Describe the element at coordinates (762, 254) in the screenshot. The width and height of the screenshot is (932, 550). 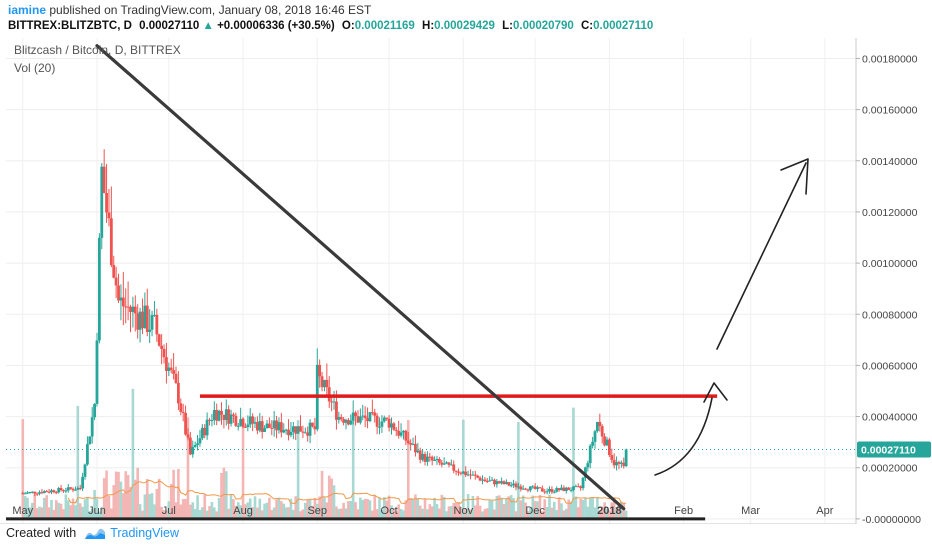
I see `large-arrow-icon` at that location.